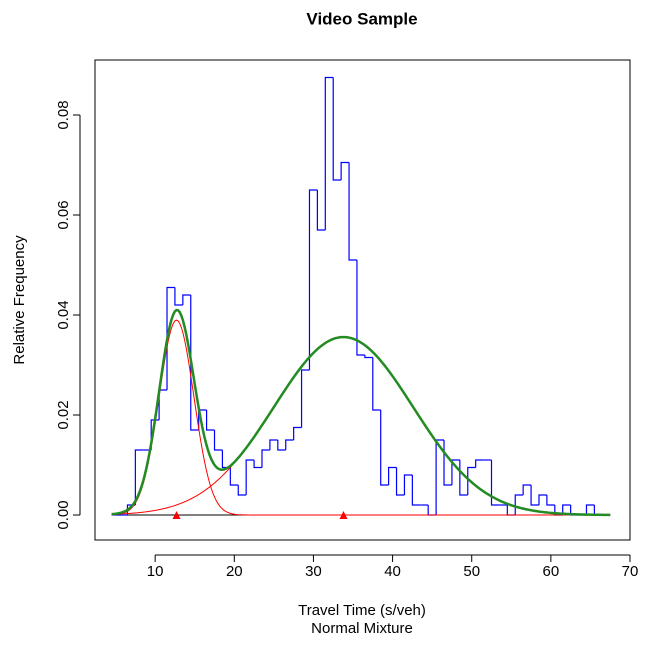 The width and height of the screenshot is (647, 653). Describe the element at coordinates (471, 571) in the screenshot. I see `x-tick-label: 50` at that location.